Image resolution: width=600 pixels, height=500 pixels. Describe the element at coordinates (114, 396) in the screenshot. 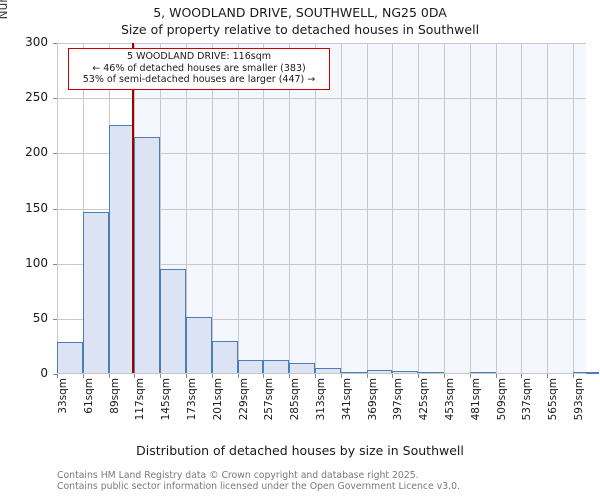

I see `x-tick-label-89: 89sqm` at that location.